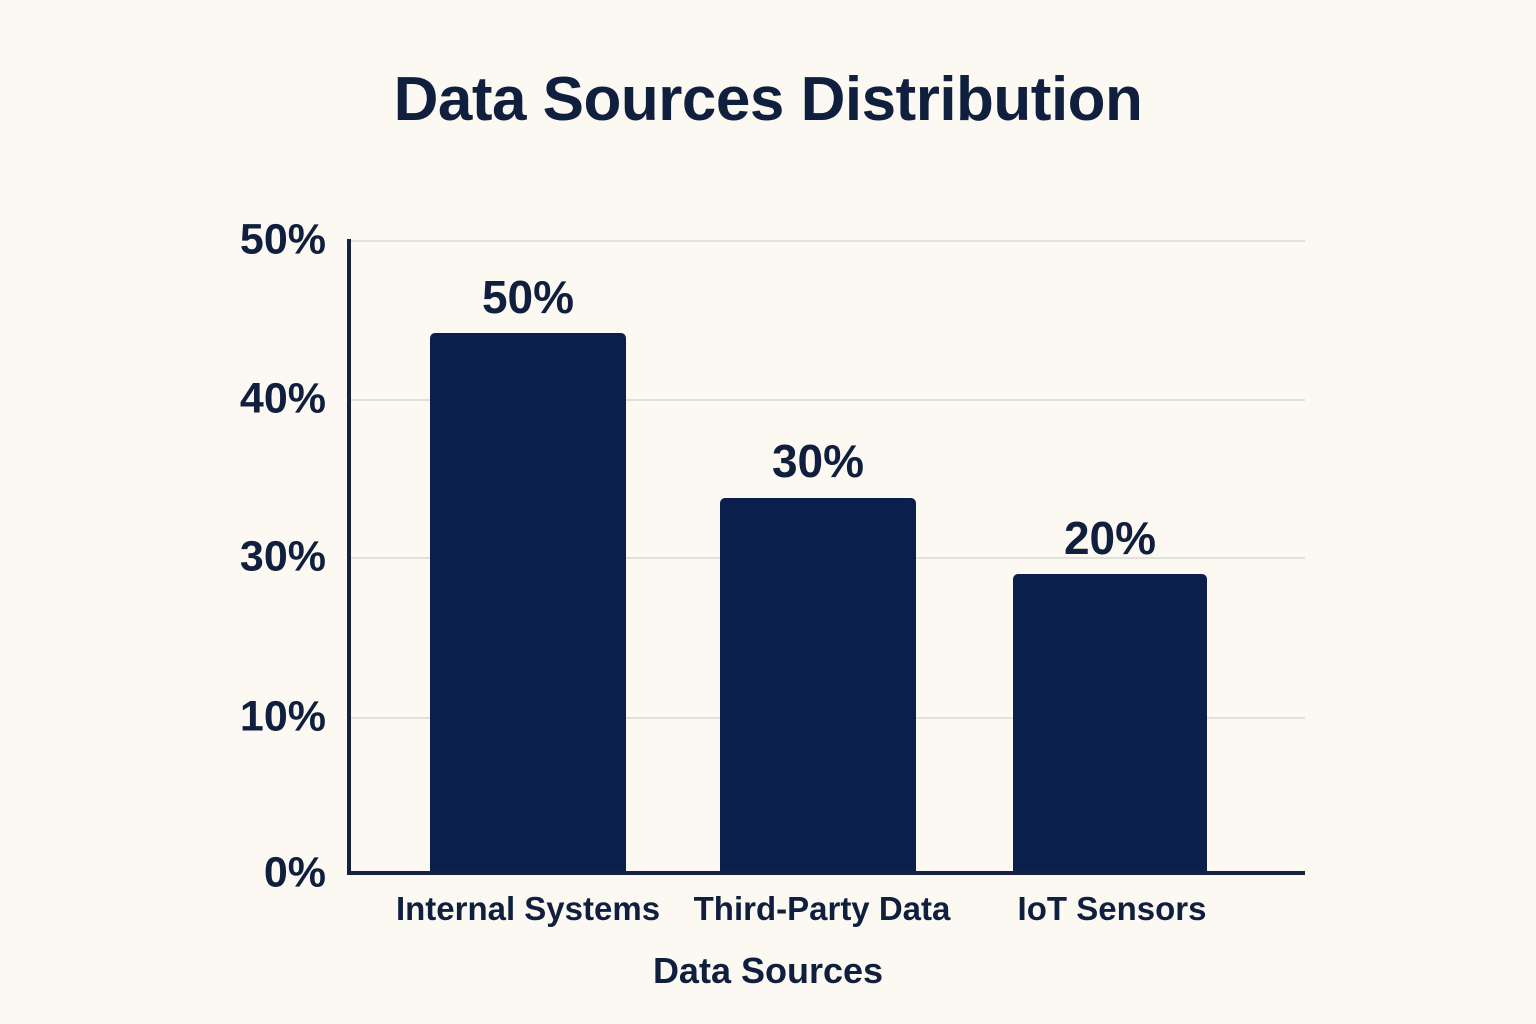  Describe the element at coordinates (349, 557) in the screenshot. I see `y-axis-line` at that location.